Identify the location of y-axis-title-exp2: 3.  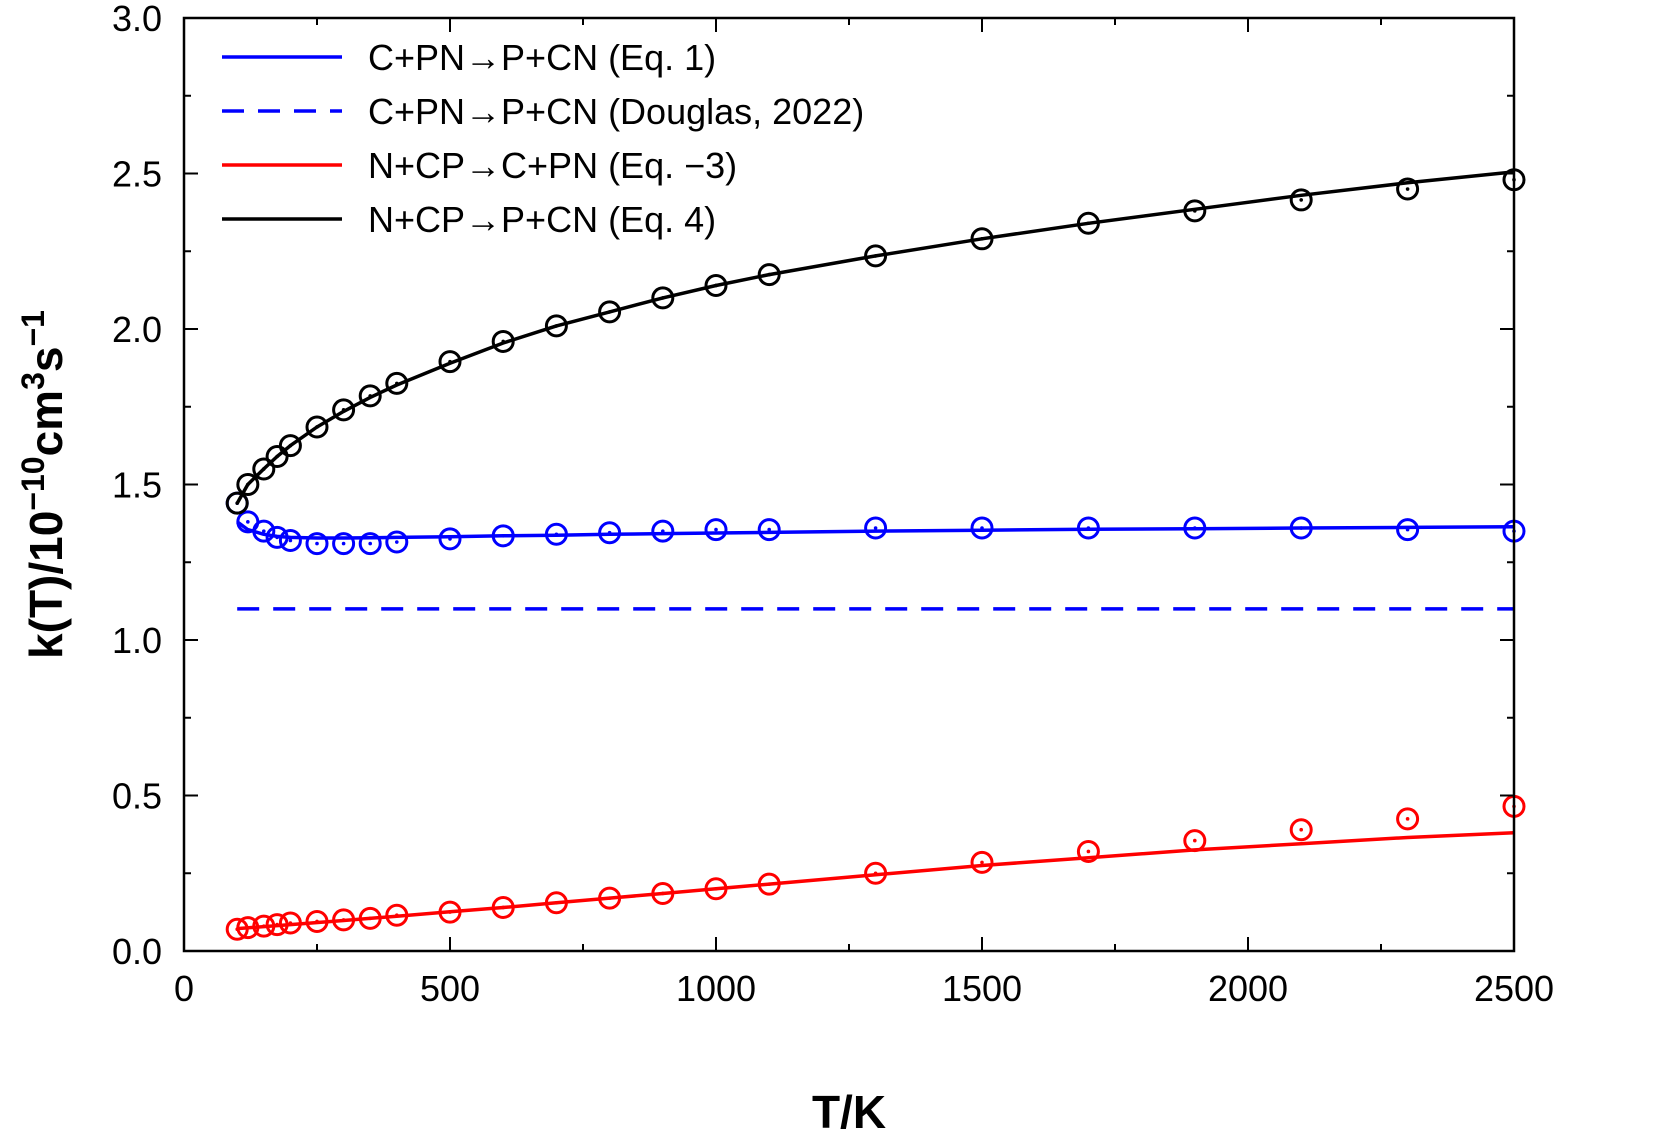
(33, 381).